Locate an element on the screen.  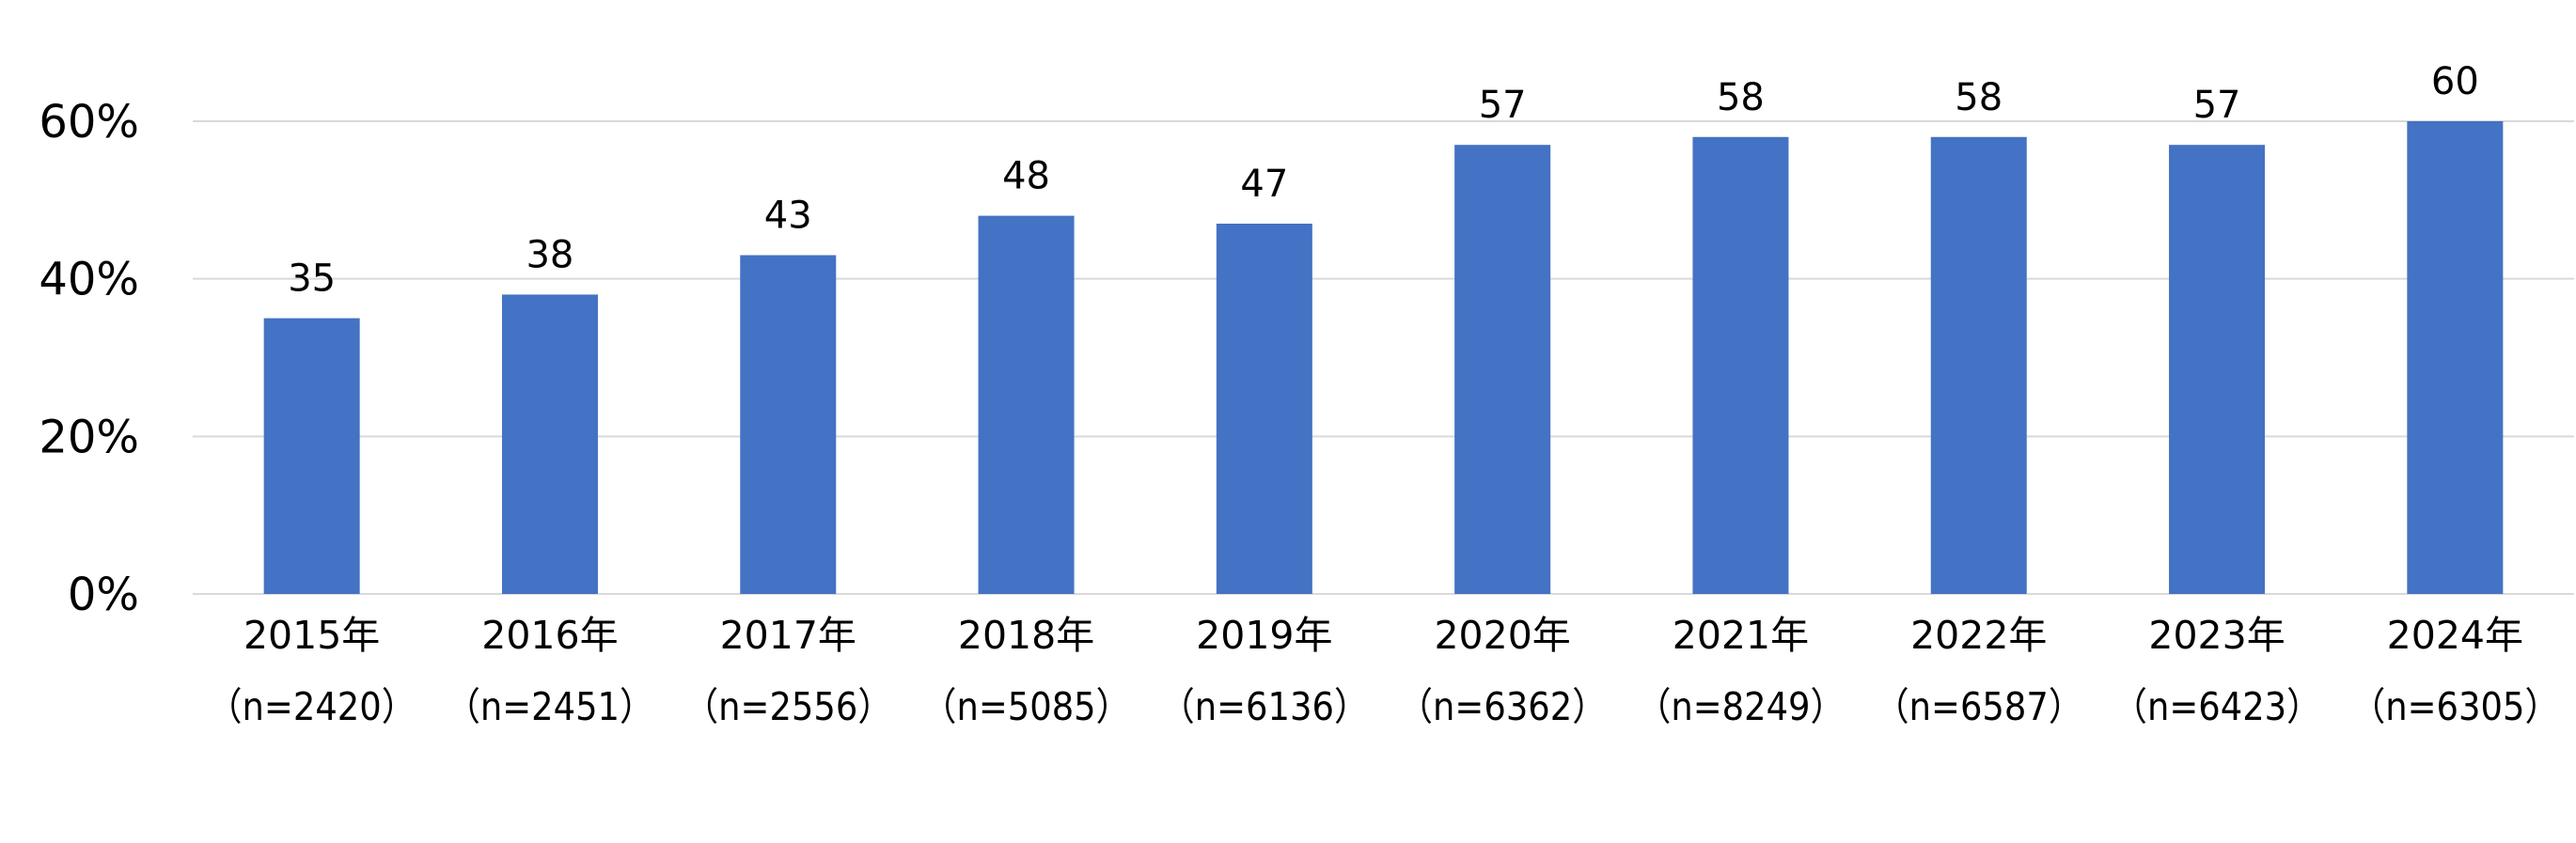
x-tick-sublabel: （n=6305） is located at coordinates (2454, 707).